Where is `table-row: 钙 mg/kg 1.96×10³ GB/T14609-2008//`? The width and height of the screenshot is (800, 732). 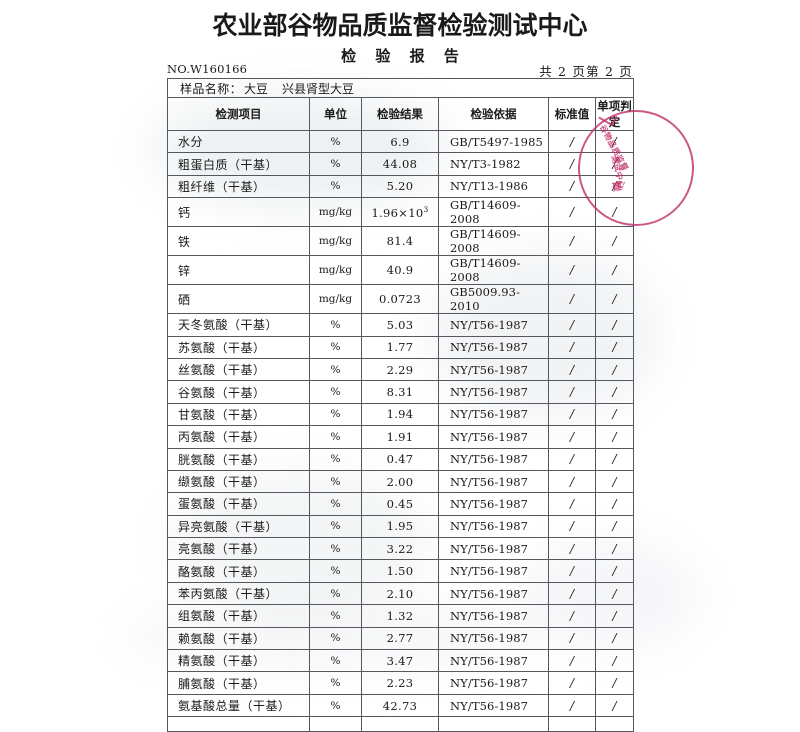 table-row: 钙 mg/kg 1.96×10³ GB/T14609-2008// is located at coordinates (401, 212).